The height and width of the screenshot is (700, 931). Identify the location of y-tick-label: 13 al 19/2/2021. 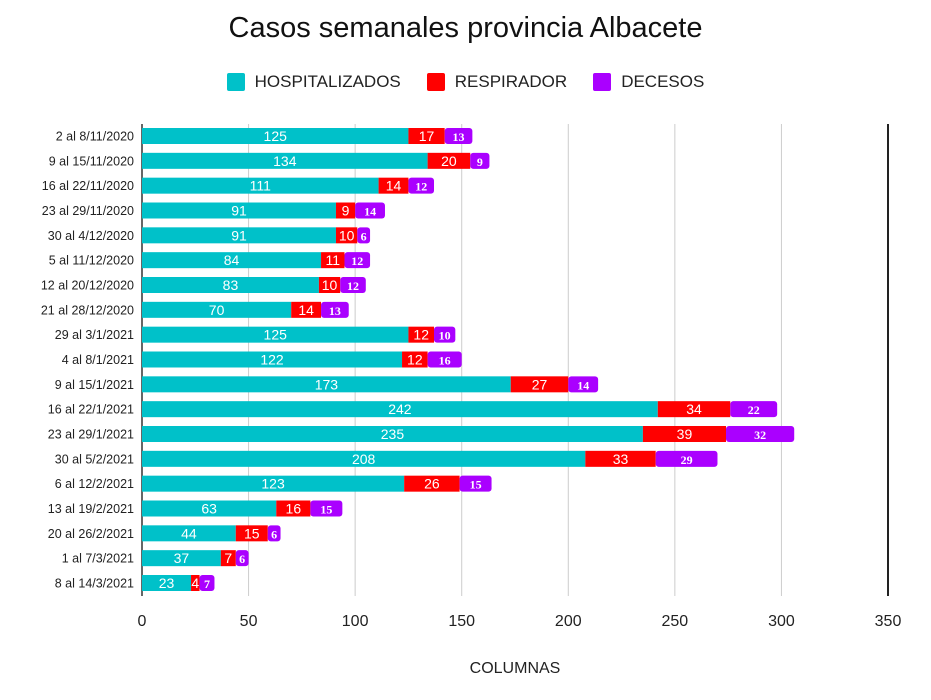
(91, 509).